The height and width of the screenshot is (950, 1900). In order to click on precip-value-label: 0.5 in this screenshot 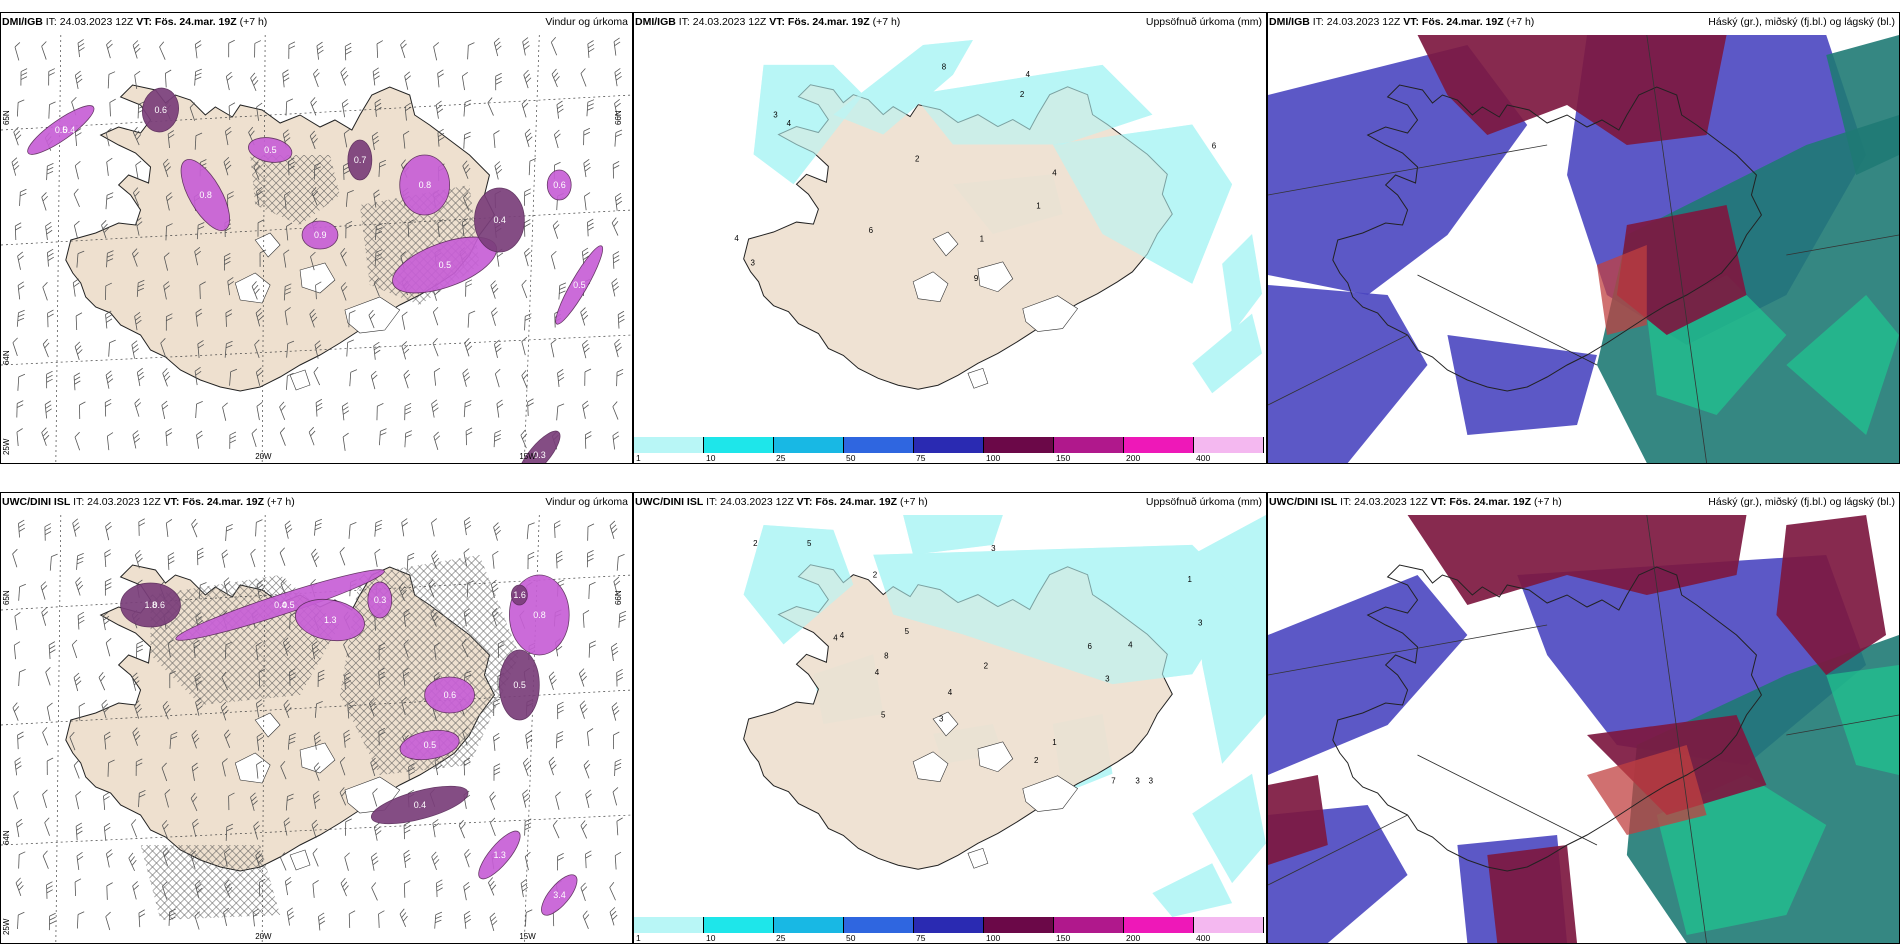, I will do `click(445, 265)`.